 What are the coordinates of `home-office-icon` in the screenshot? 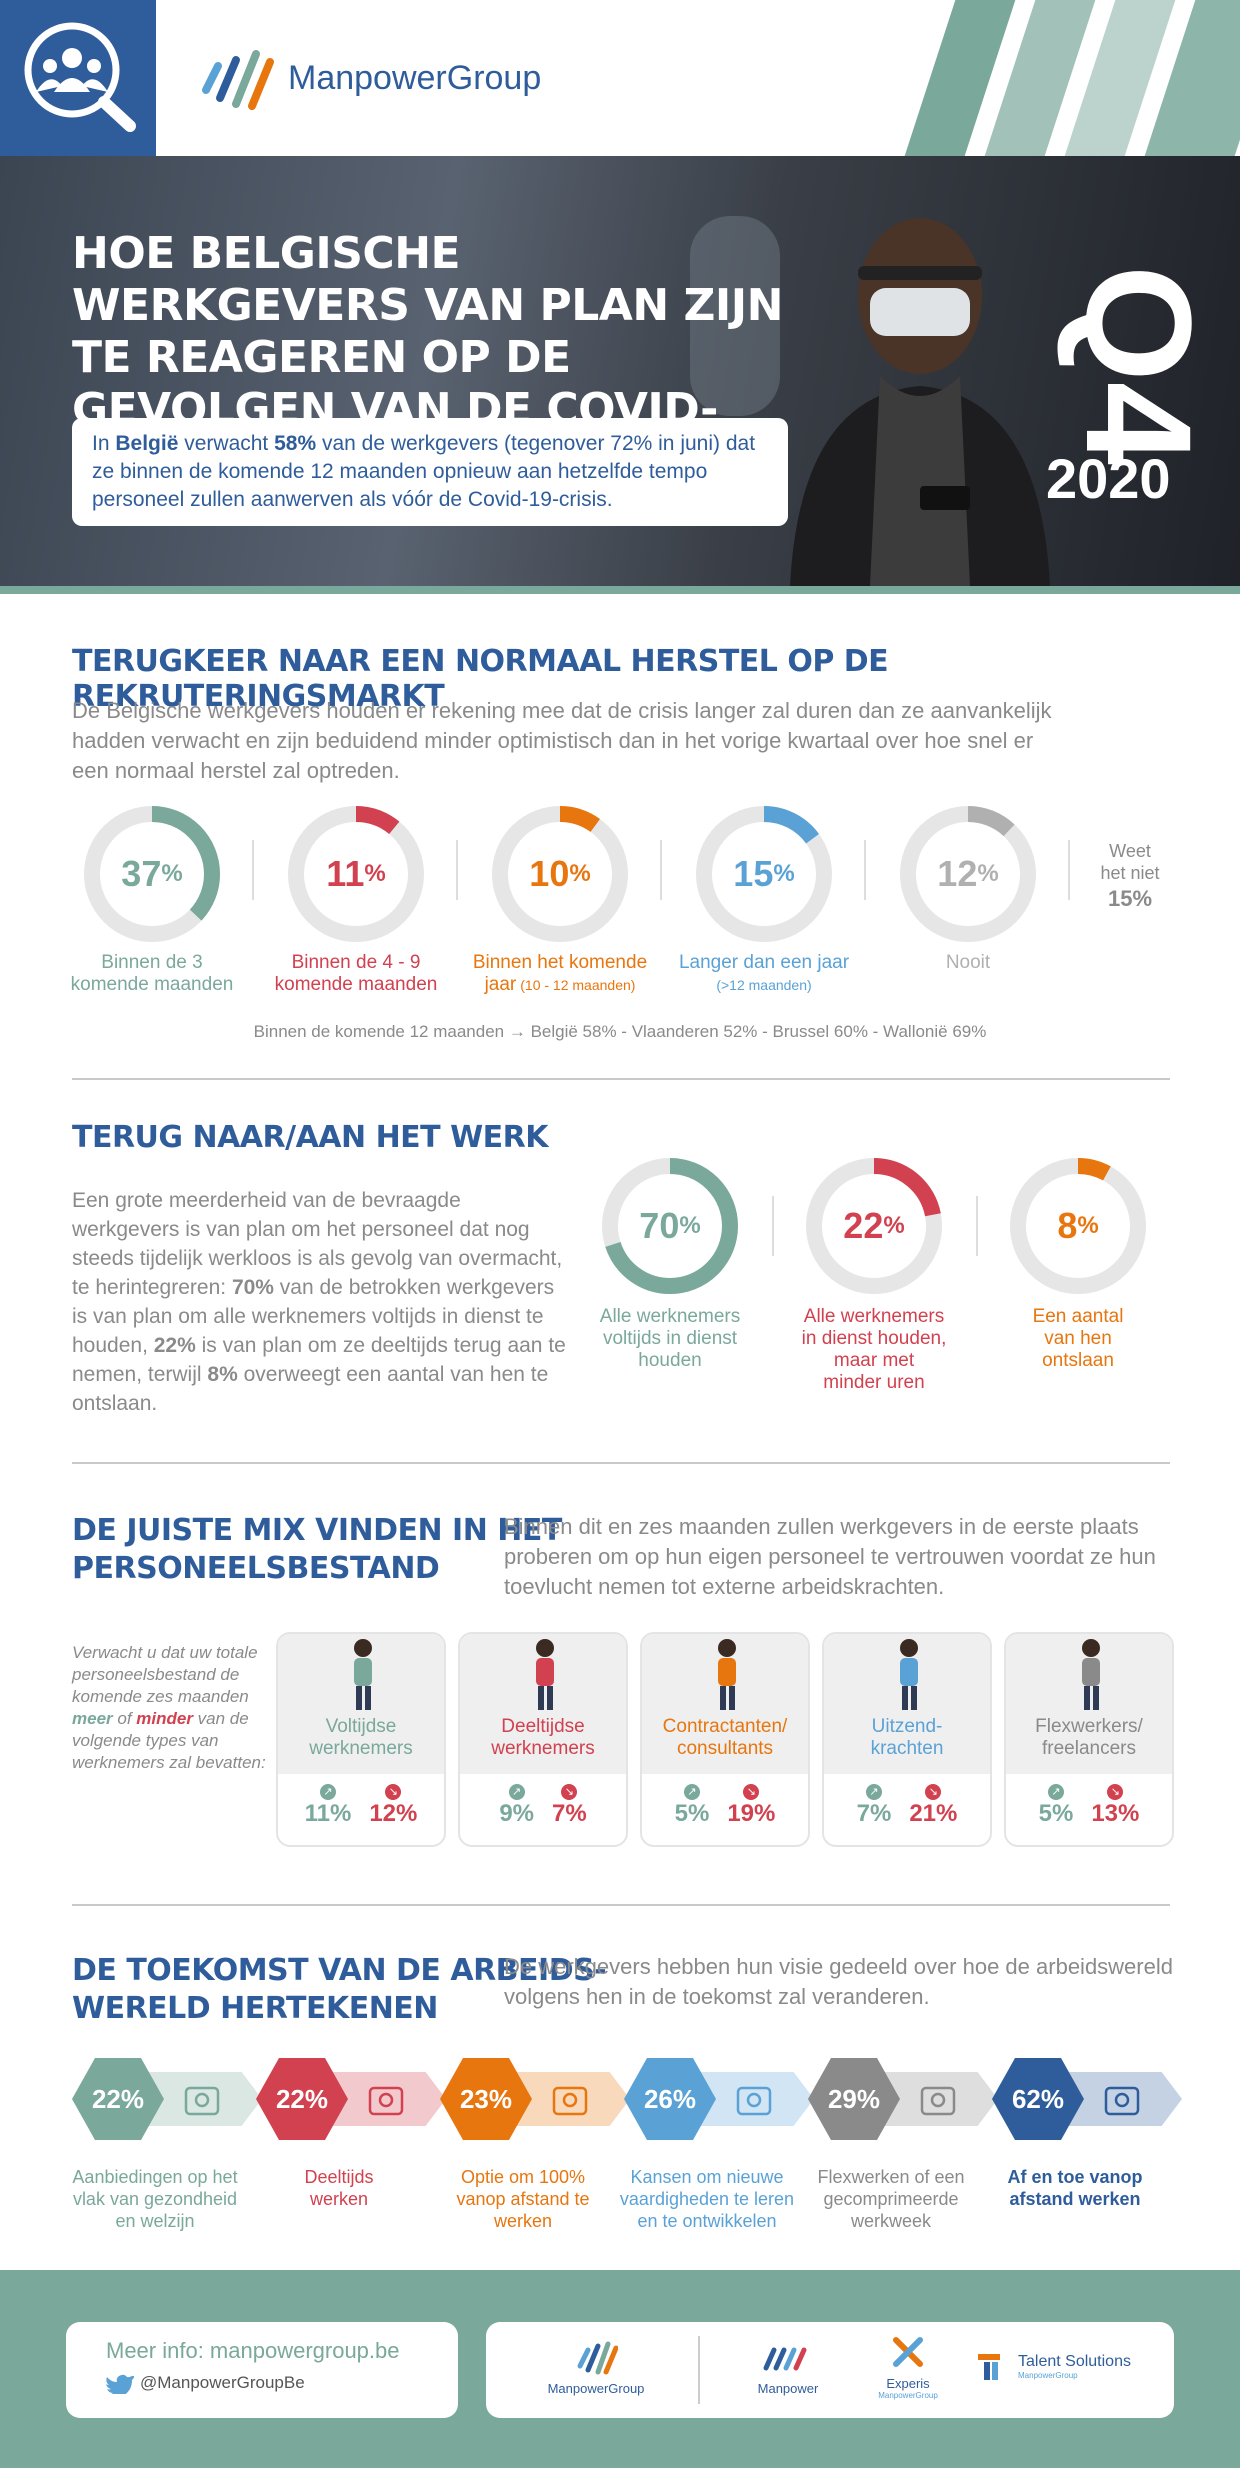 It's located at (1122, 2101).